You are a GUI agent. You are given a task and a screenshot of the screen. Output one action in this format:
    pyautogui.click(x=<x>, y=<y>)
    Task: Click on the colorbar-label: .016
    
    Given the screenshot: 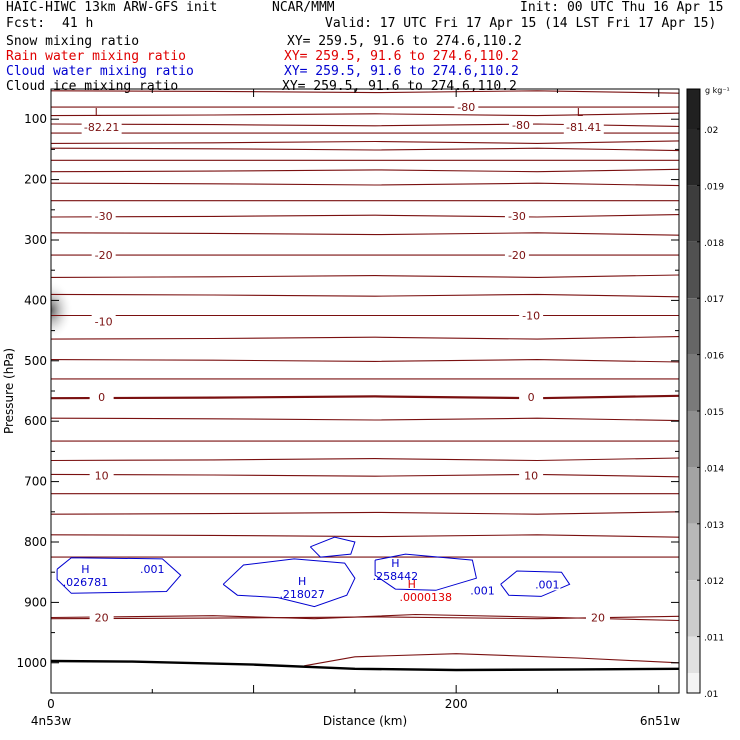 What is the action you would take?
    pyautogui.click(x=714, y=357)
    